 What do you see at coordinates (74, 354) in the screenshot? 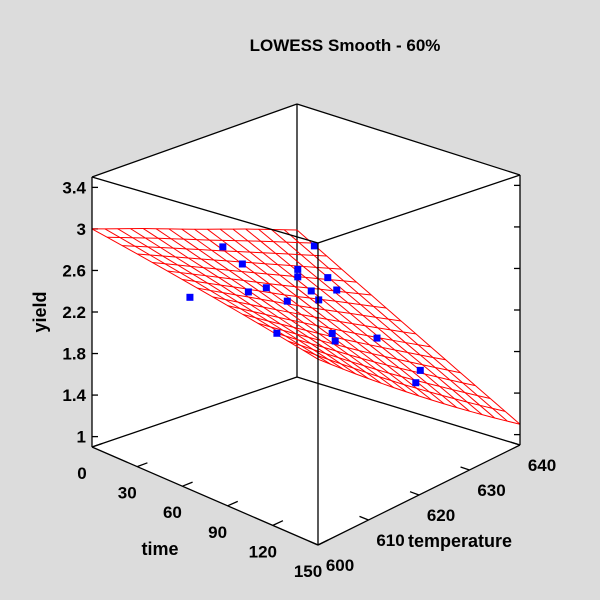
I see `tick-label: 1.8` at bounding box center [74, 354].